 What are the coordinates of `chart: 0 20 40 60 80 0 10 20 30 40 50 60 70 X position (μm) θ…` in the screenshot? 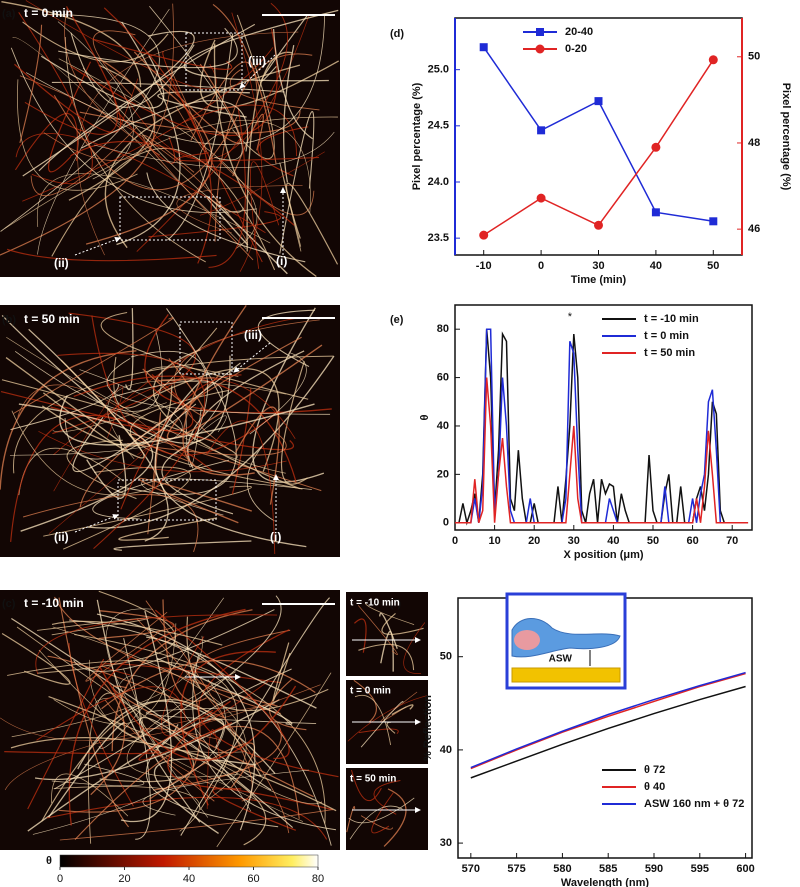 It's located at (586, 432).